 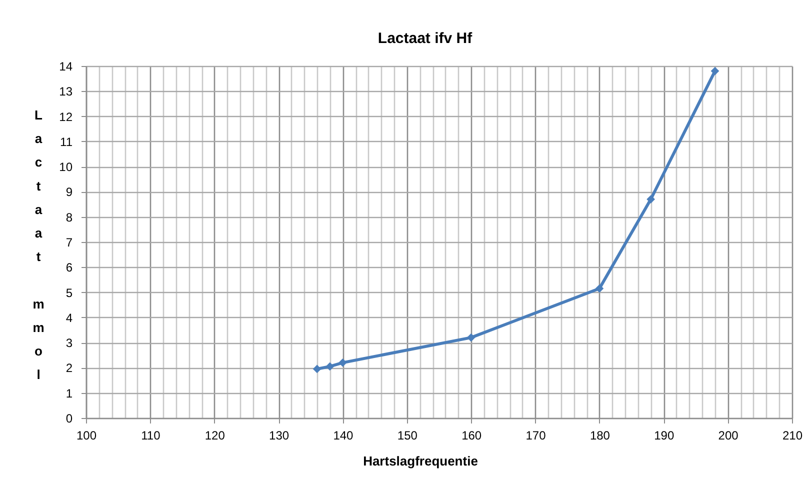 What do you see at coordinates (66, 67) in the screenshot?
I see `y-tick-label: 14` at bounding box center [66, 67].